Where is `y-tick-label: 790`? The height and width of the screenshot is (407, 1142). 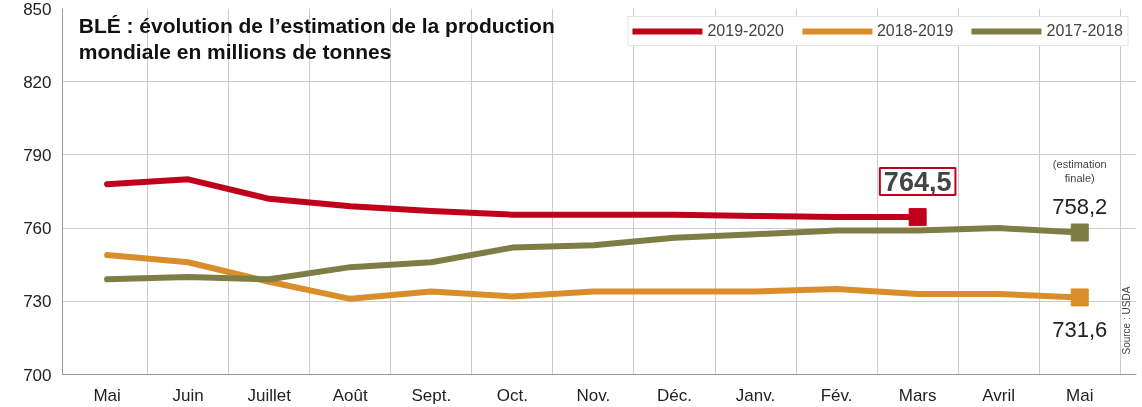 y-tick-label: 790 is located at coordinates (37, 155).